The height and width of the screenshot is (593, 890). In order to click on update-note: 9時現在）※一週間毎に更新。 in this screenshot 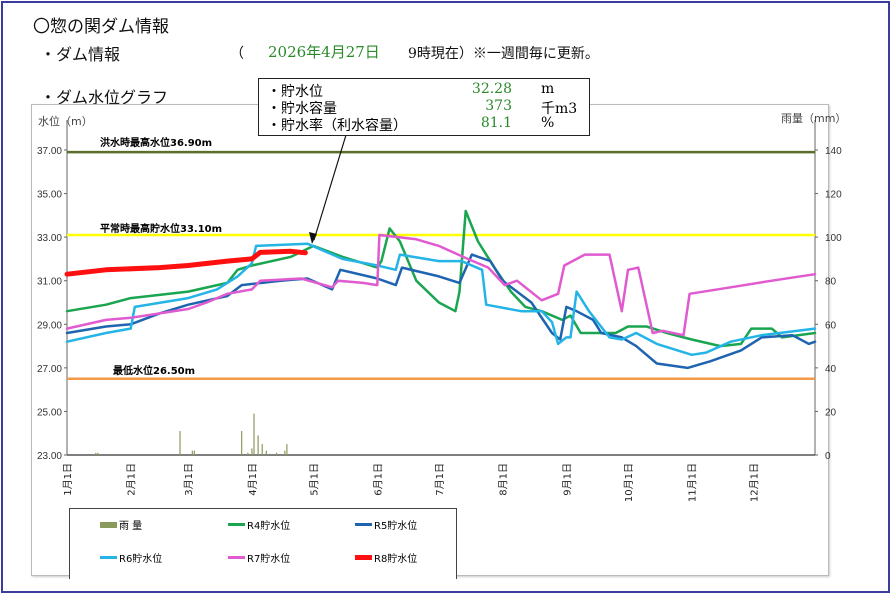, I will do `click(503, 54)`.